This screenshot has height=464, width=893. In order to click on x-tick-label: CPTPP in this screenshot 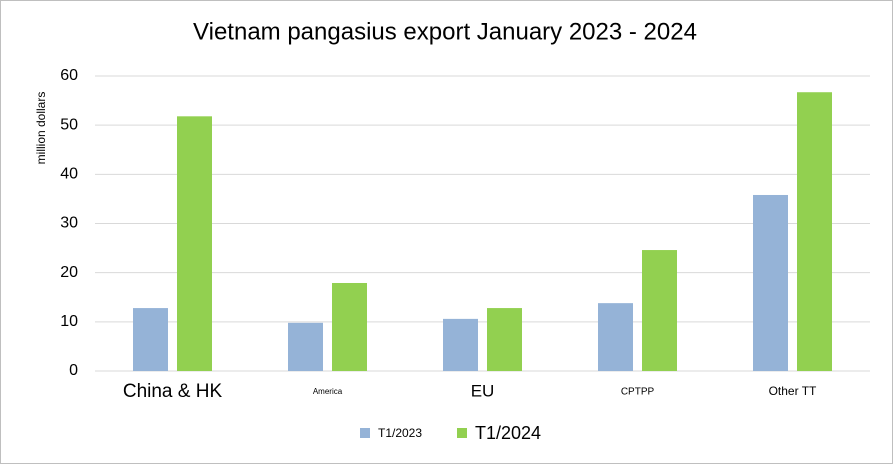, I will do `click(638, 392)`.